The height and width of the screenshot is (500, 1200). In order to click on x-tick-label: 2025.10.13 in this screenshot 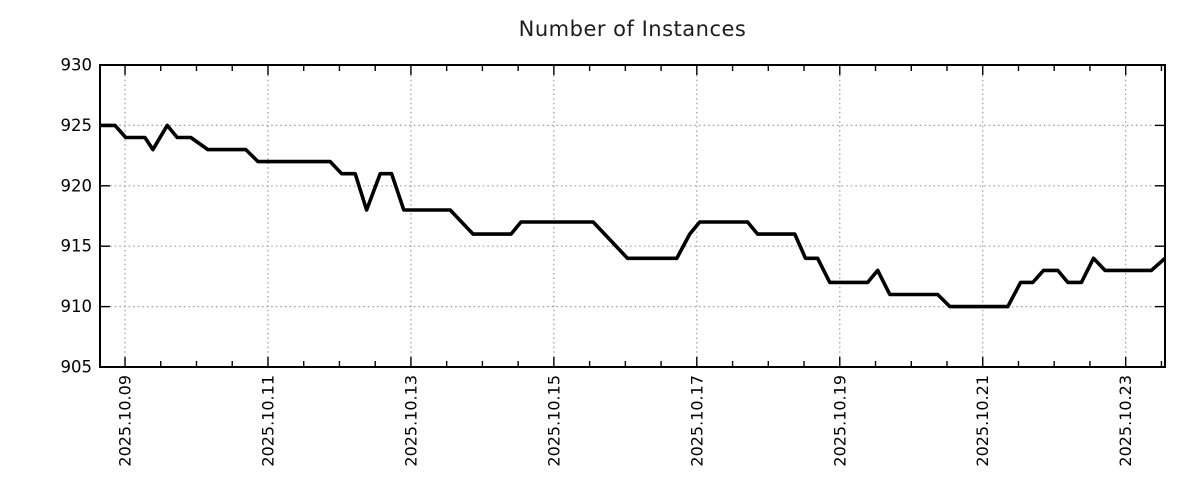, I will do `click(410, 421)`.